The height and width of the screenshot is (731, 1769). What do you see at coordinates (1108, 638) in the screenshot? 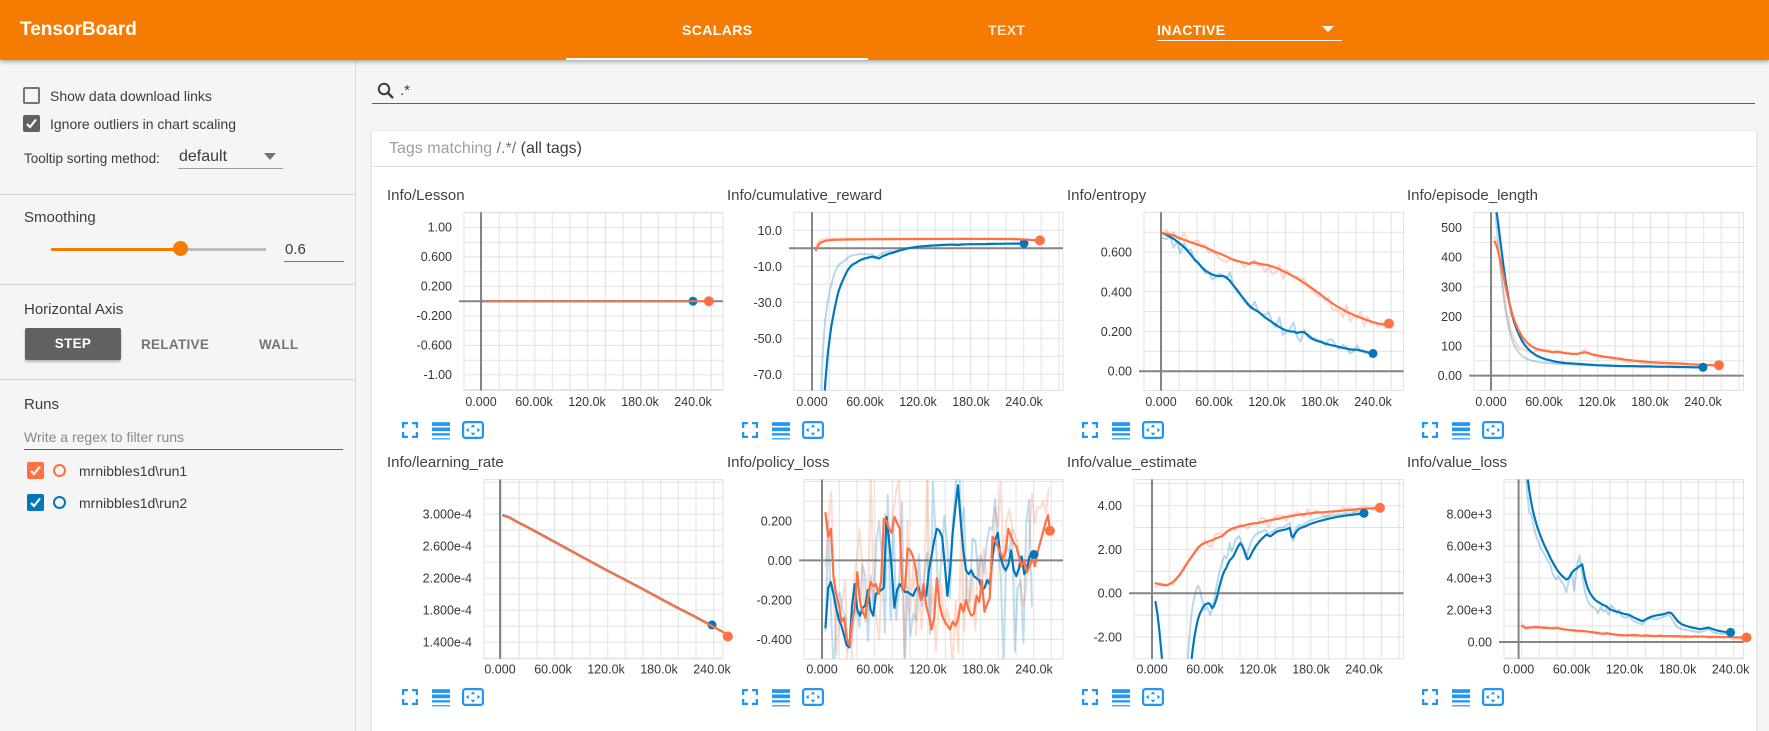
I see `svg-text: -2.00` at bounding box center [1108, 638].